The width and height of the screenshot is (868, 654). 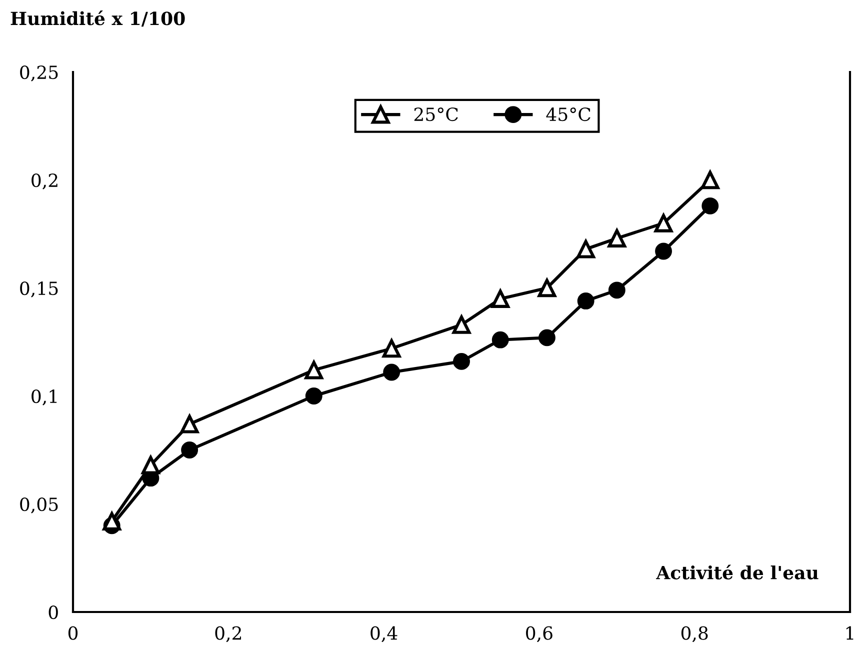 What do you see at coordinates (39, 73) in the screenshot?
I see `y-tick-label: 0,25` at bounding box center [39, 73].